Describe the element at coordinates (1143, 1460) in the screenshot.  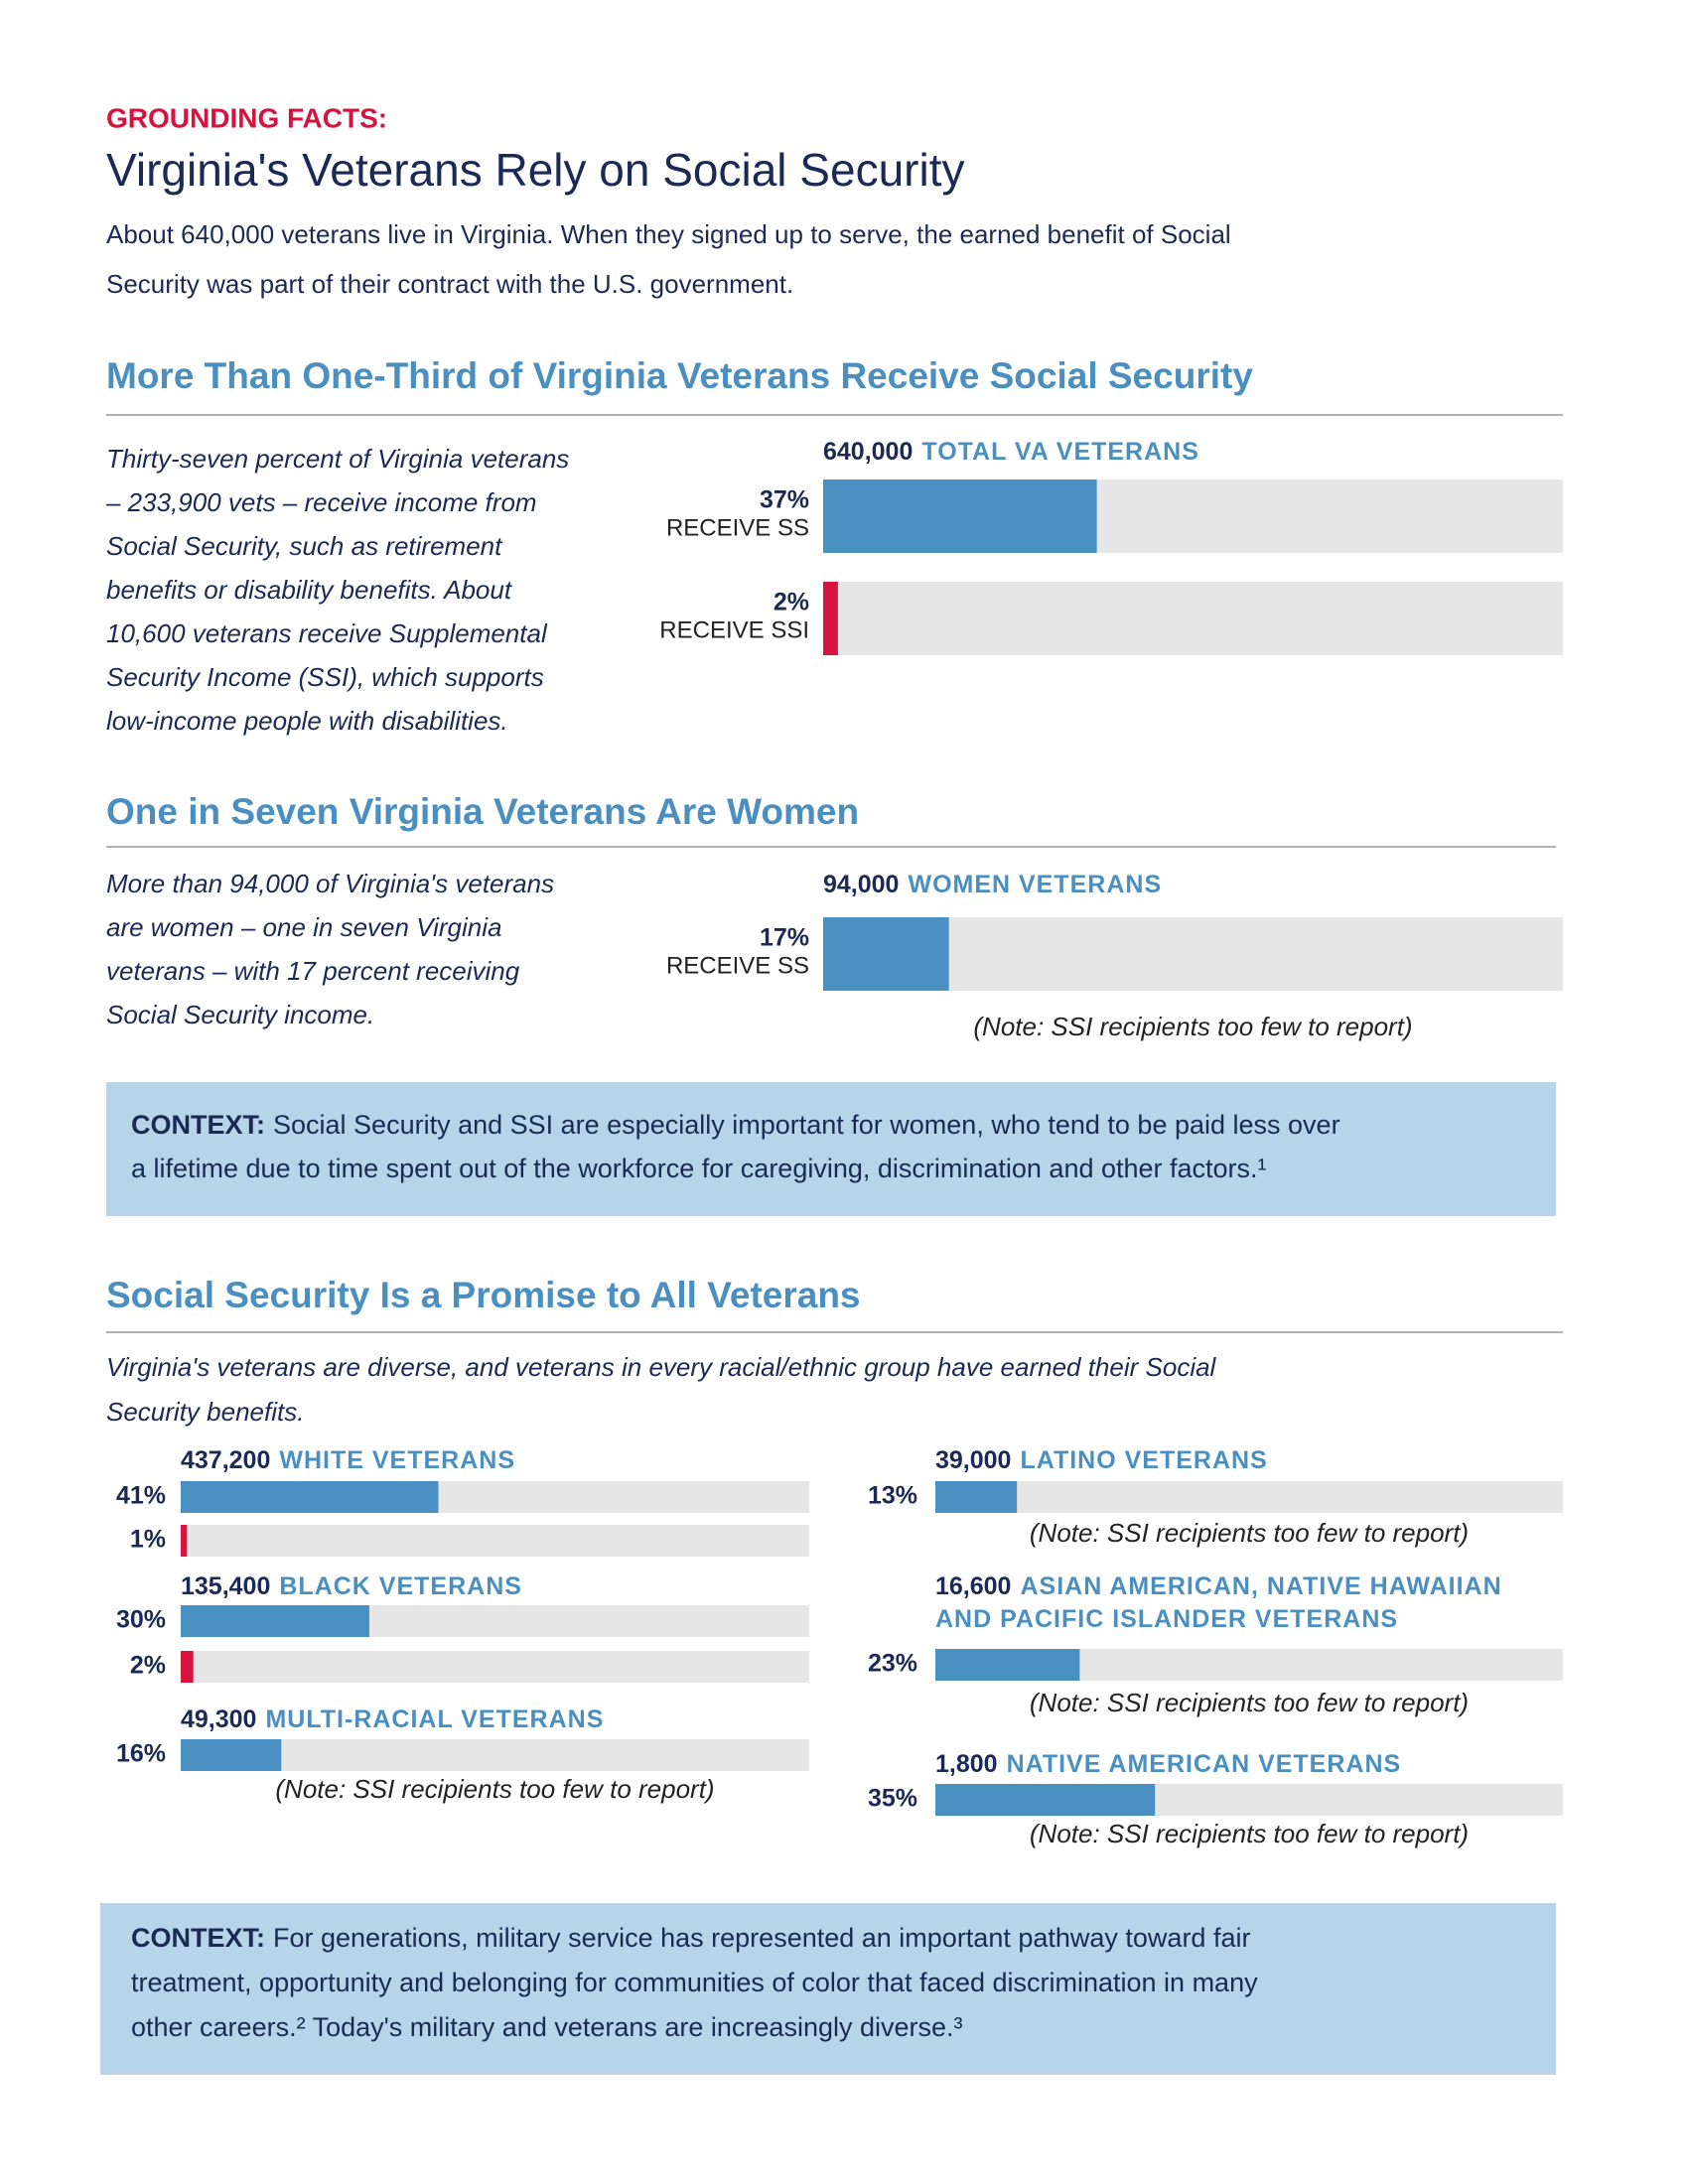
I see `group-label: LATINO VETERANS` at that location.